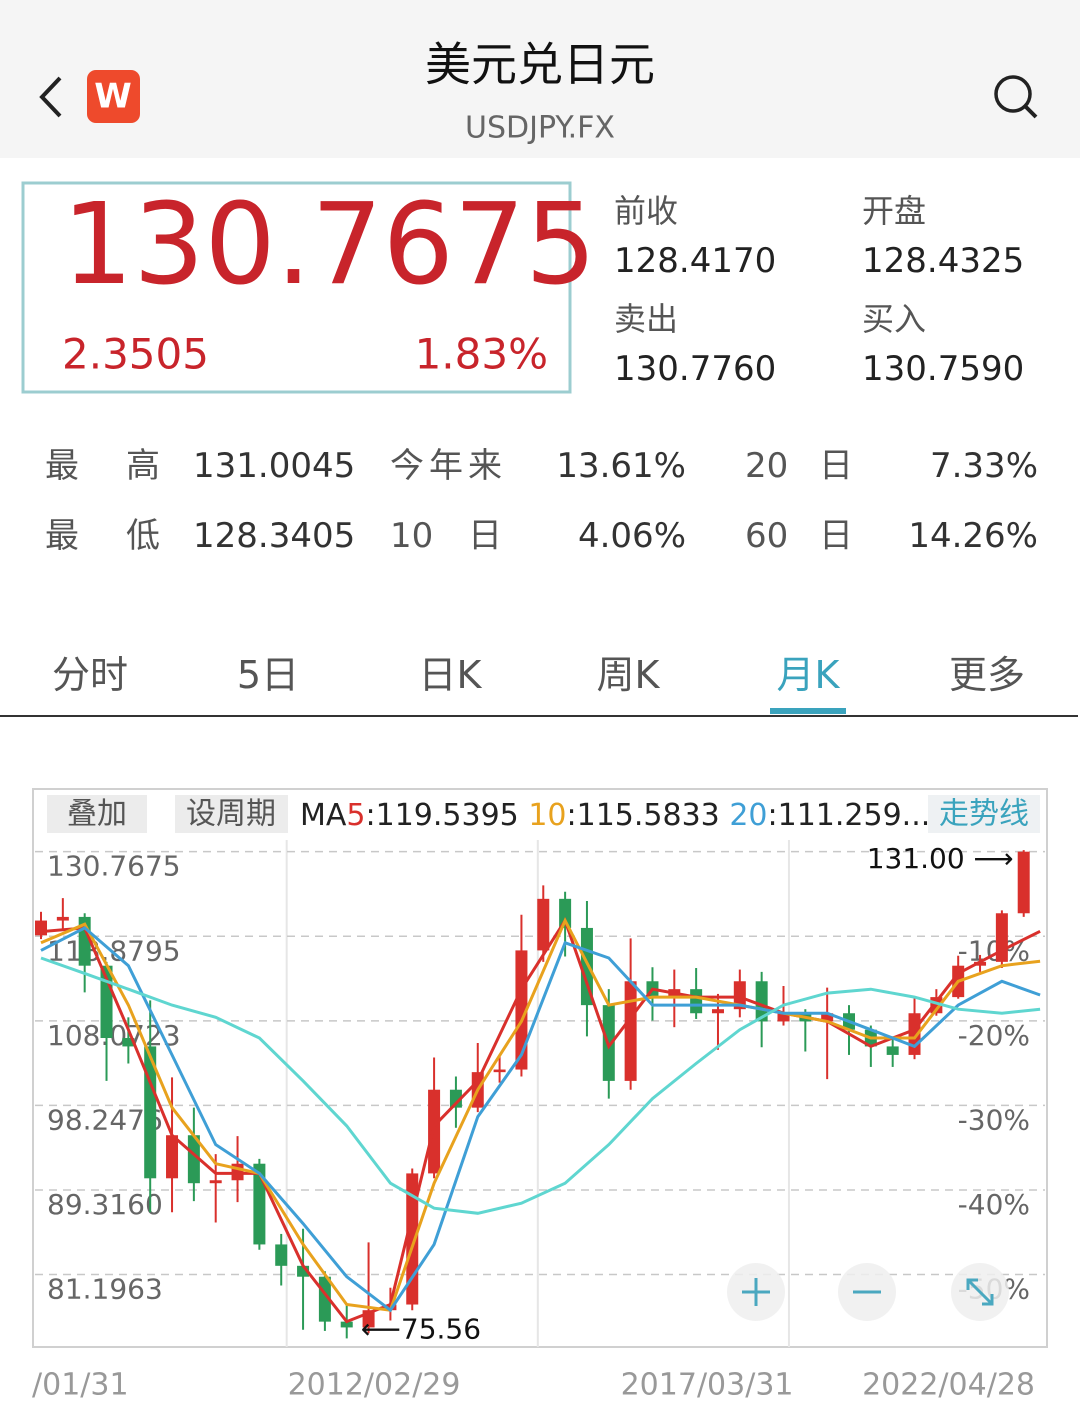  What do you see at coordinates (980, 1292) in the screenshot?
I see `fullscreen` at bounding box center [980, 1292].